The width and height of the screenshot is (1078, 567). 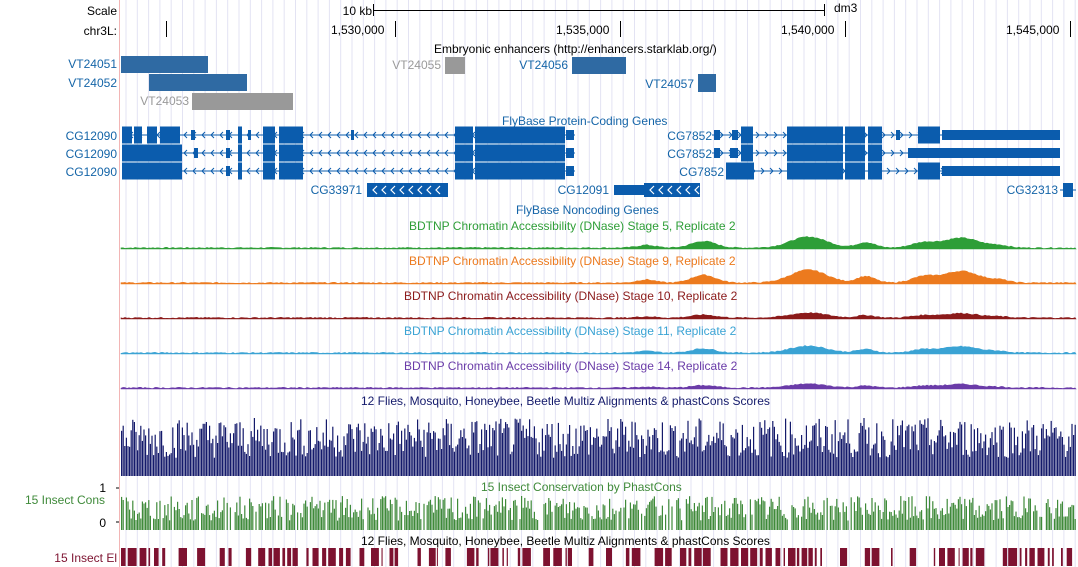 What do you see at coordinates (85, 558) in the screenshot?
I see `elements-side-label: 15 Insect El` at bounding box center [85, 558].